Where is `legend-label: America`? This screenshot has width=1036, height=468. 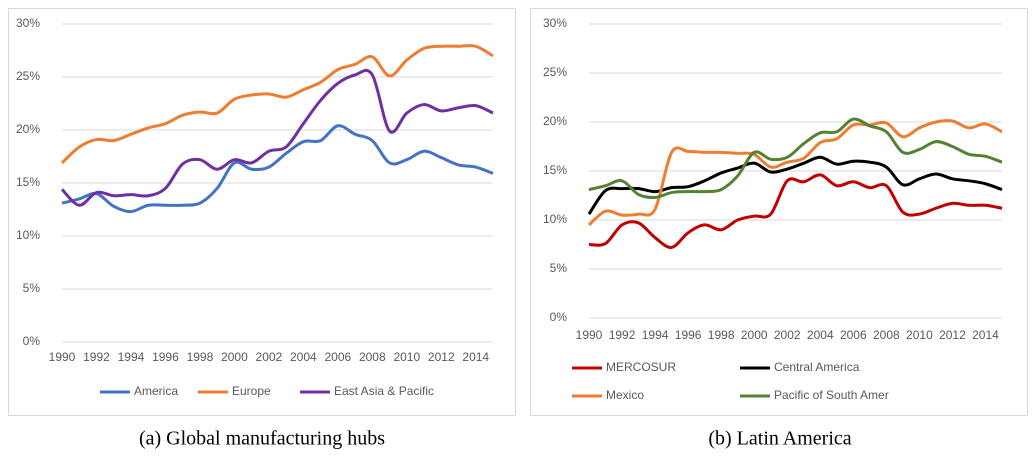
legend-label: America is located at coordinates (156, 391).